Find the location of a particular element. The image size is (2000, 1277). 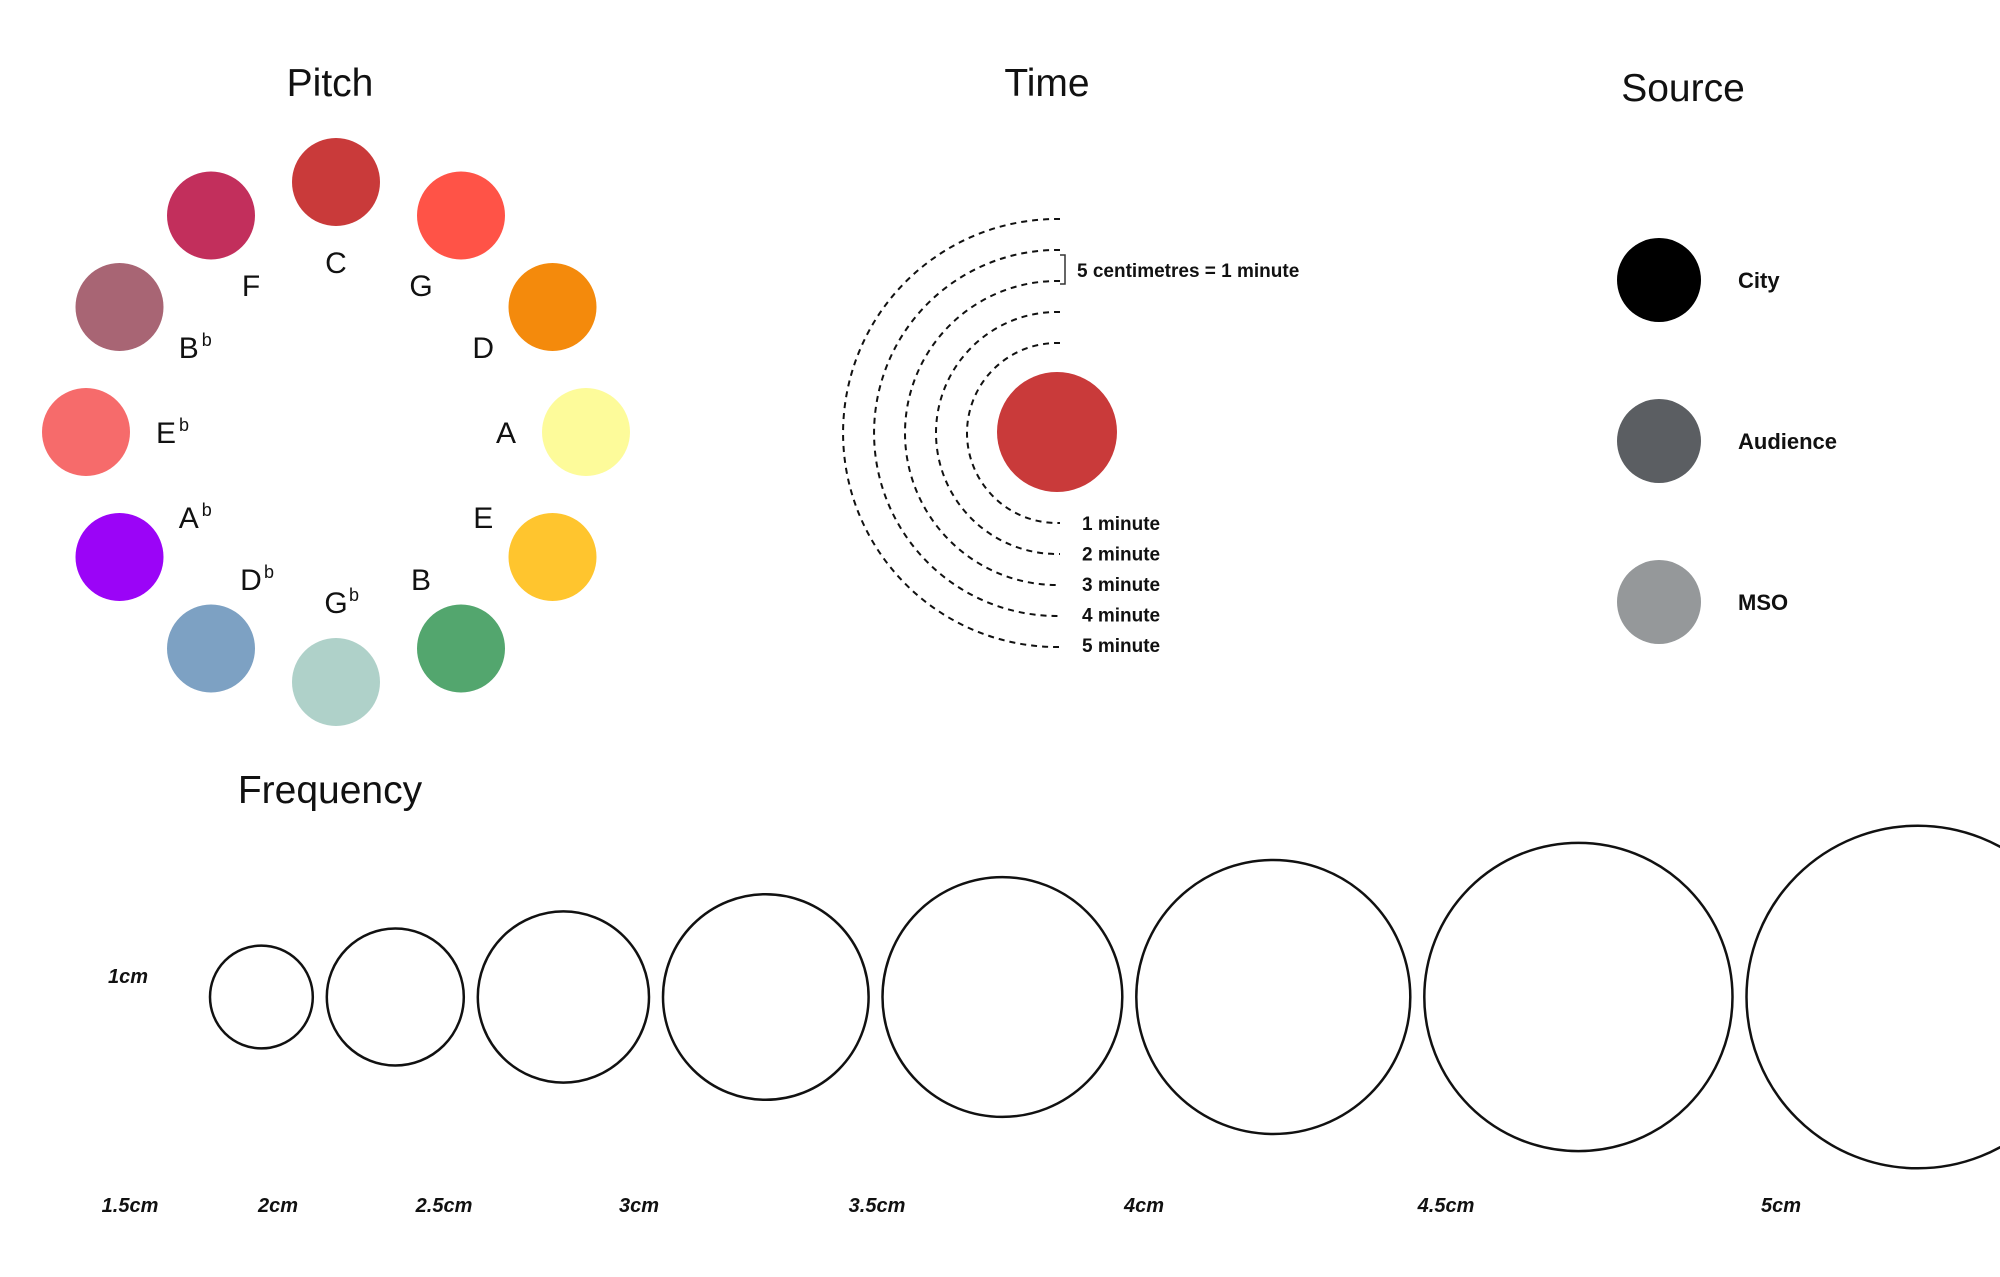

pitch-label-2: G is located at coordinates (420, 286).